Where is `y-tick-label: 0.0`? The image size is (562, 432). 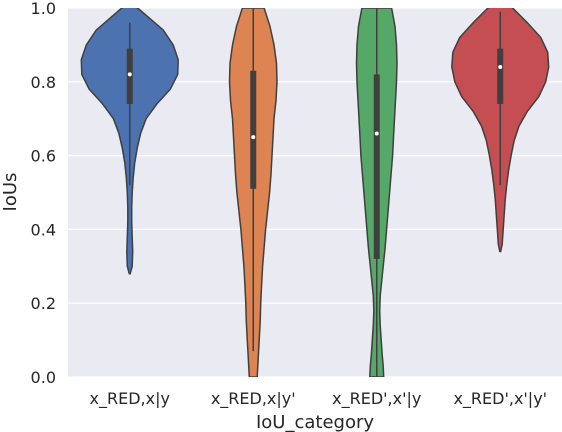
y-tick-label: 0.0 is located at coordinates (43, 377).